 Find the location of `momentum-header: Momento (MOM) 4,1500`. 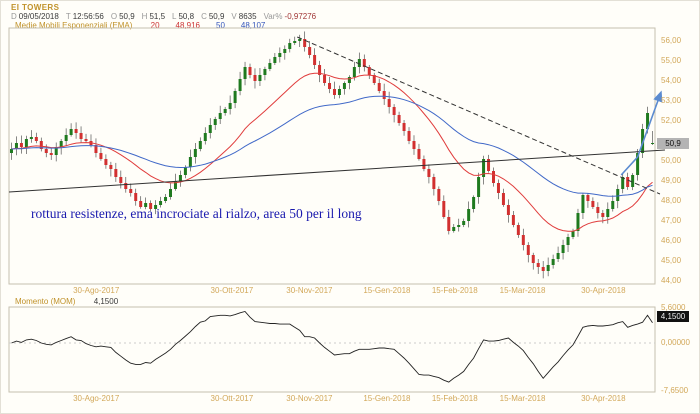

momentum-header: Momento (MOM) 4,1500 is located at coordinates (66, 301).